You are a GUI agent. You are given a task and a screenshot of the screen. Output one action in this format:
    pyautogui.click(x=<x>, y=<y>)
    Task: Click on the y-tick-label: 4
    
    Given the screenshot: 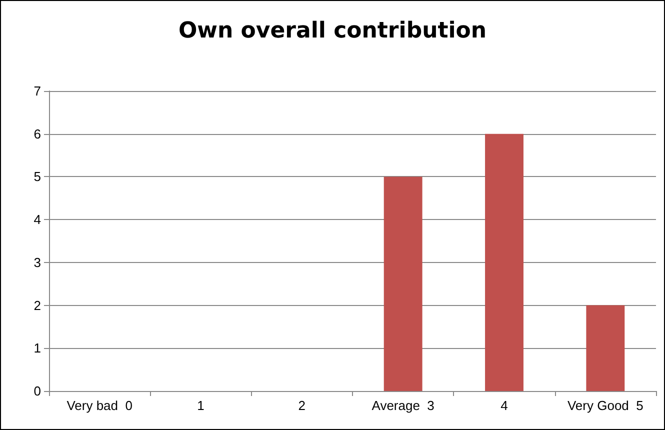 What is the action you would take?
    pyautogui.click(x=37, y=220)
    